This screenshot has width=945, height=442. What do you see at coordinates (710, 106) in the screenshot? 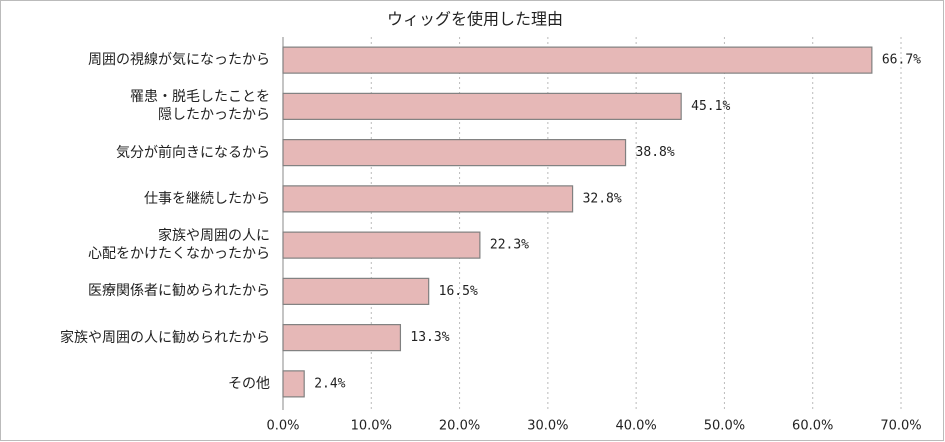
I see `value-label: 45.1%` at bounding box center [710, 106].